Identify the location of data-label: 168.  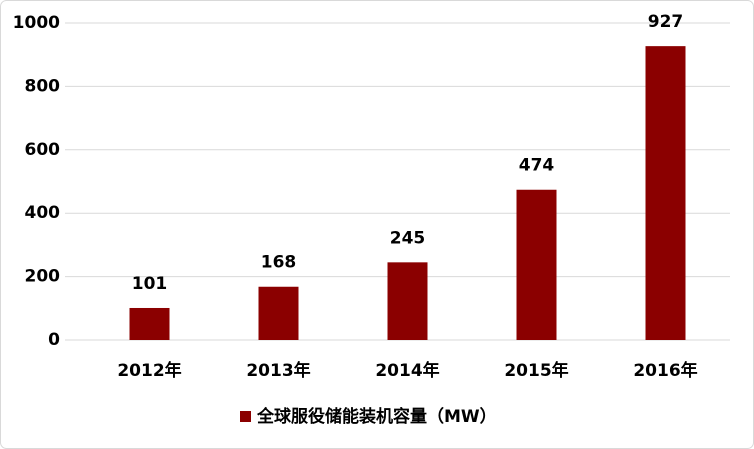
(279, 263).